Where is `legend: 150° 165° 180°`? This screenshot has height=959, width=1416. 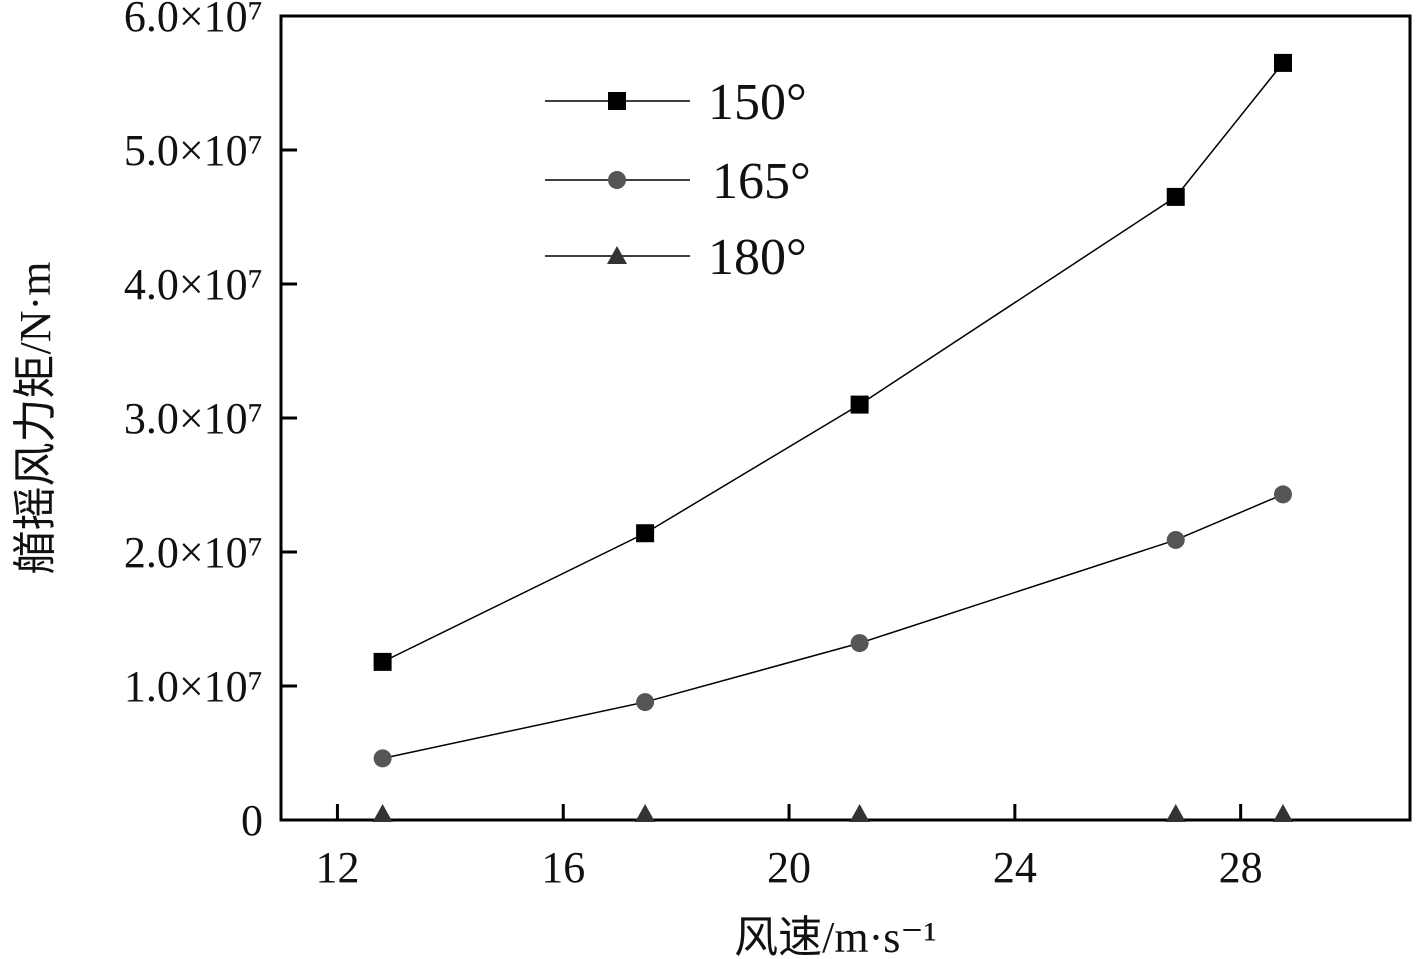 legend: 150° 165° 180° is located at coordinates (678, 180).